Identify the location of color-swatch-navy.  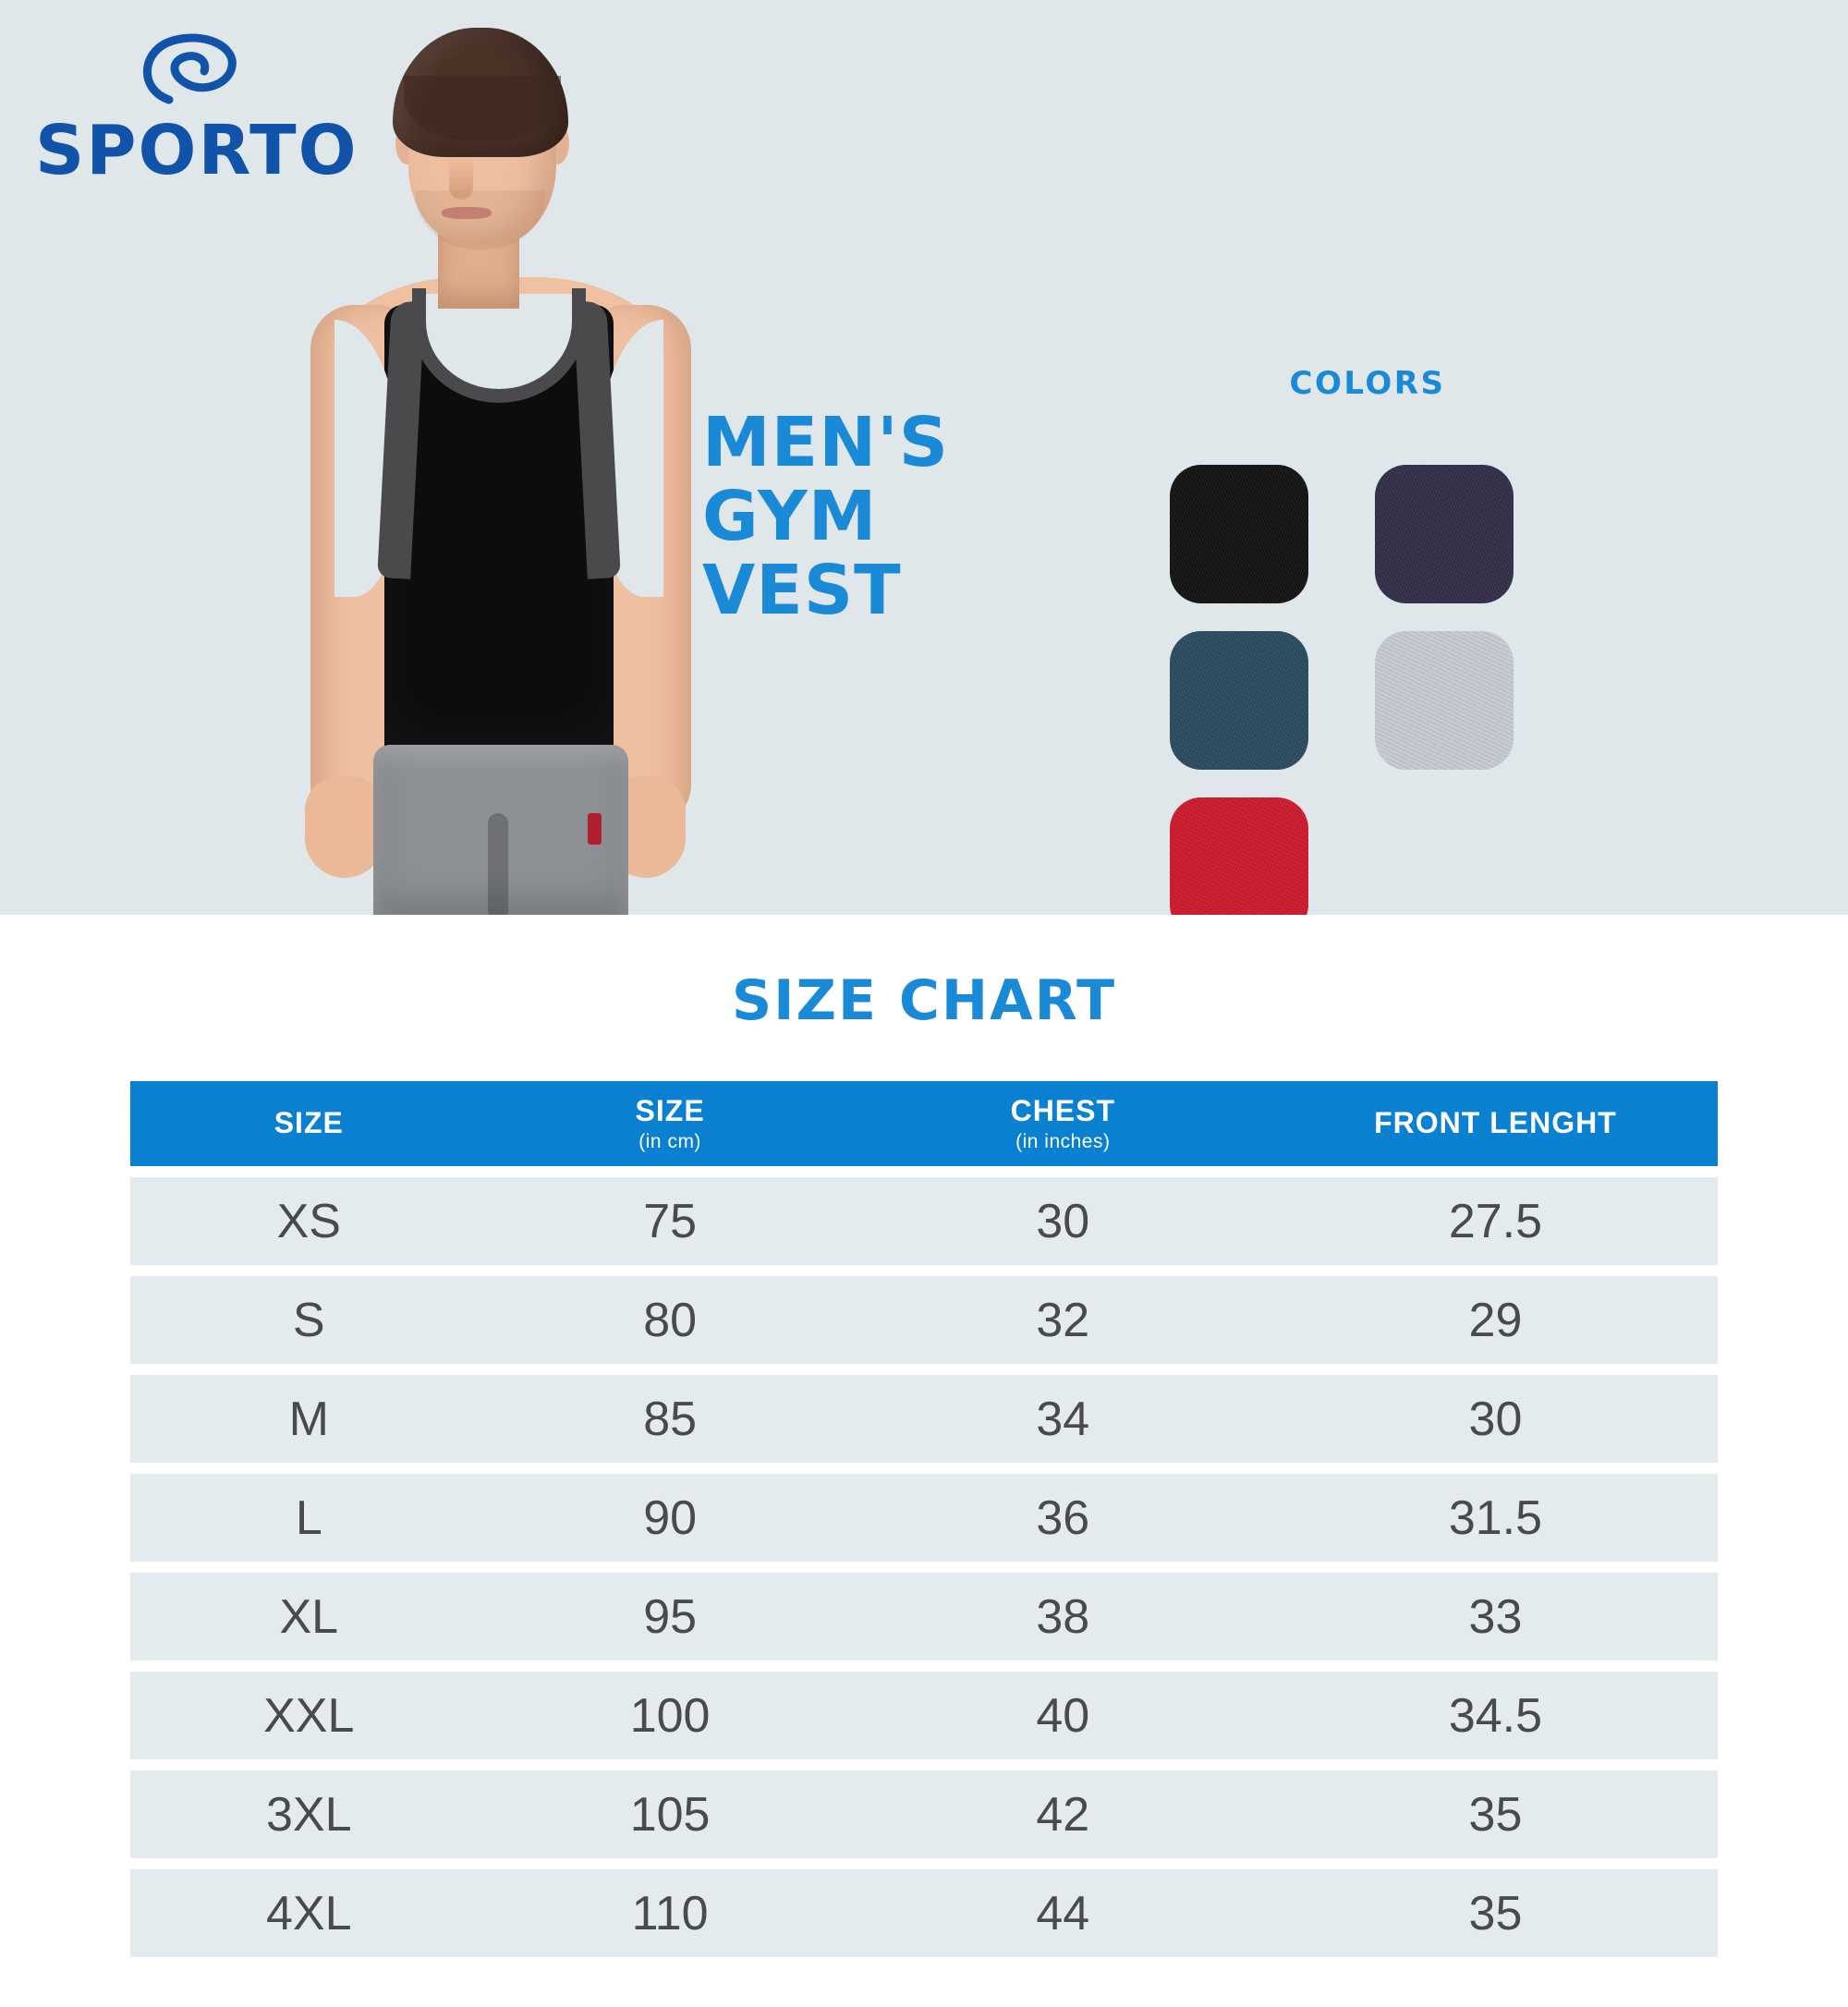
(1445, 534).